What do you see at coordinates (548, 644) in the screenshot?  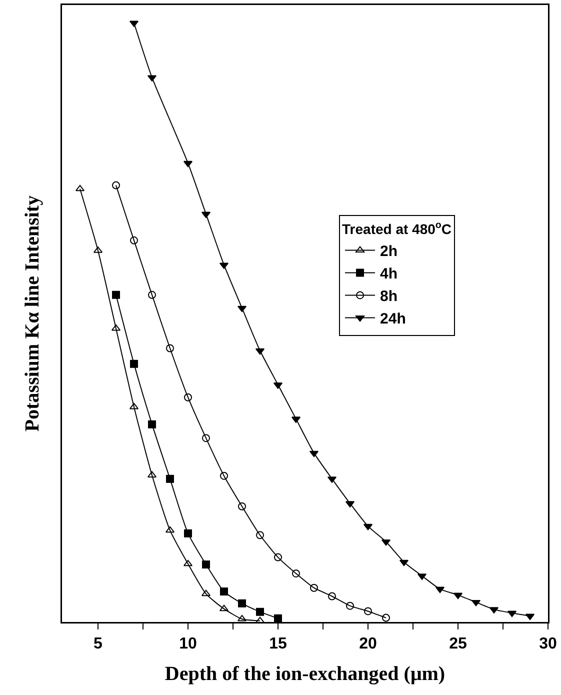 I see `x-tick-label: 30` at bounding box center [548, 644].